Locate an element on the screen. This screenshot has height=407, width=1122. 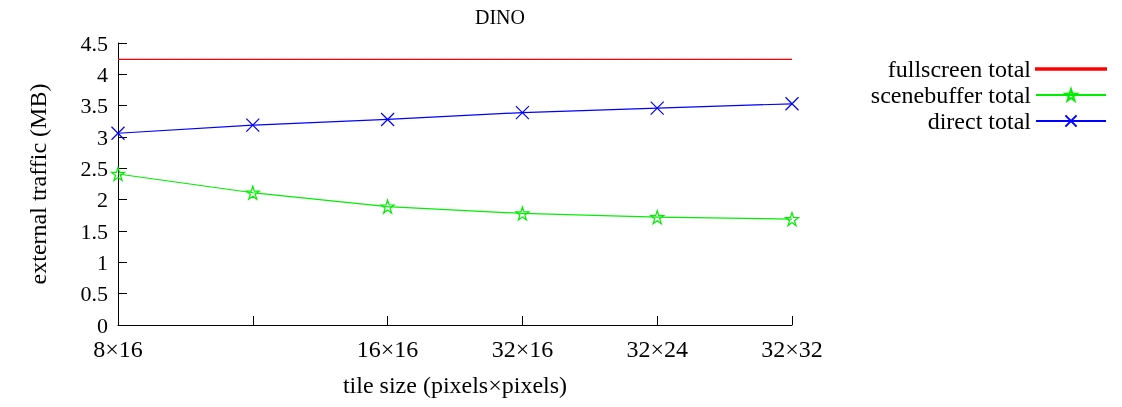
legend-label: scenebuffer total is located at coordinates (951, 95).